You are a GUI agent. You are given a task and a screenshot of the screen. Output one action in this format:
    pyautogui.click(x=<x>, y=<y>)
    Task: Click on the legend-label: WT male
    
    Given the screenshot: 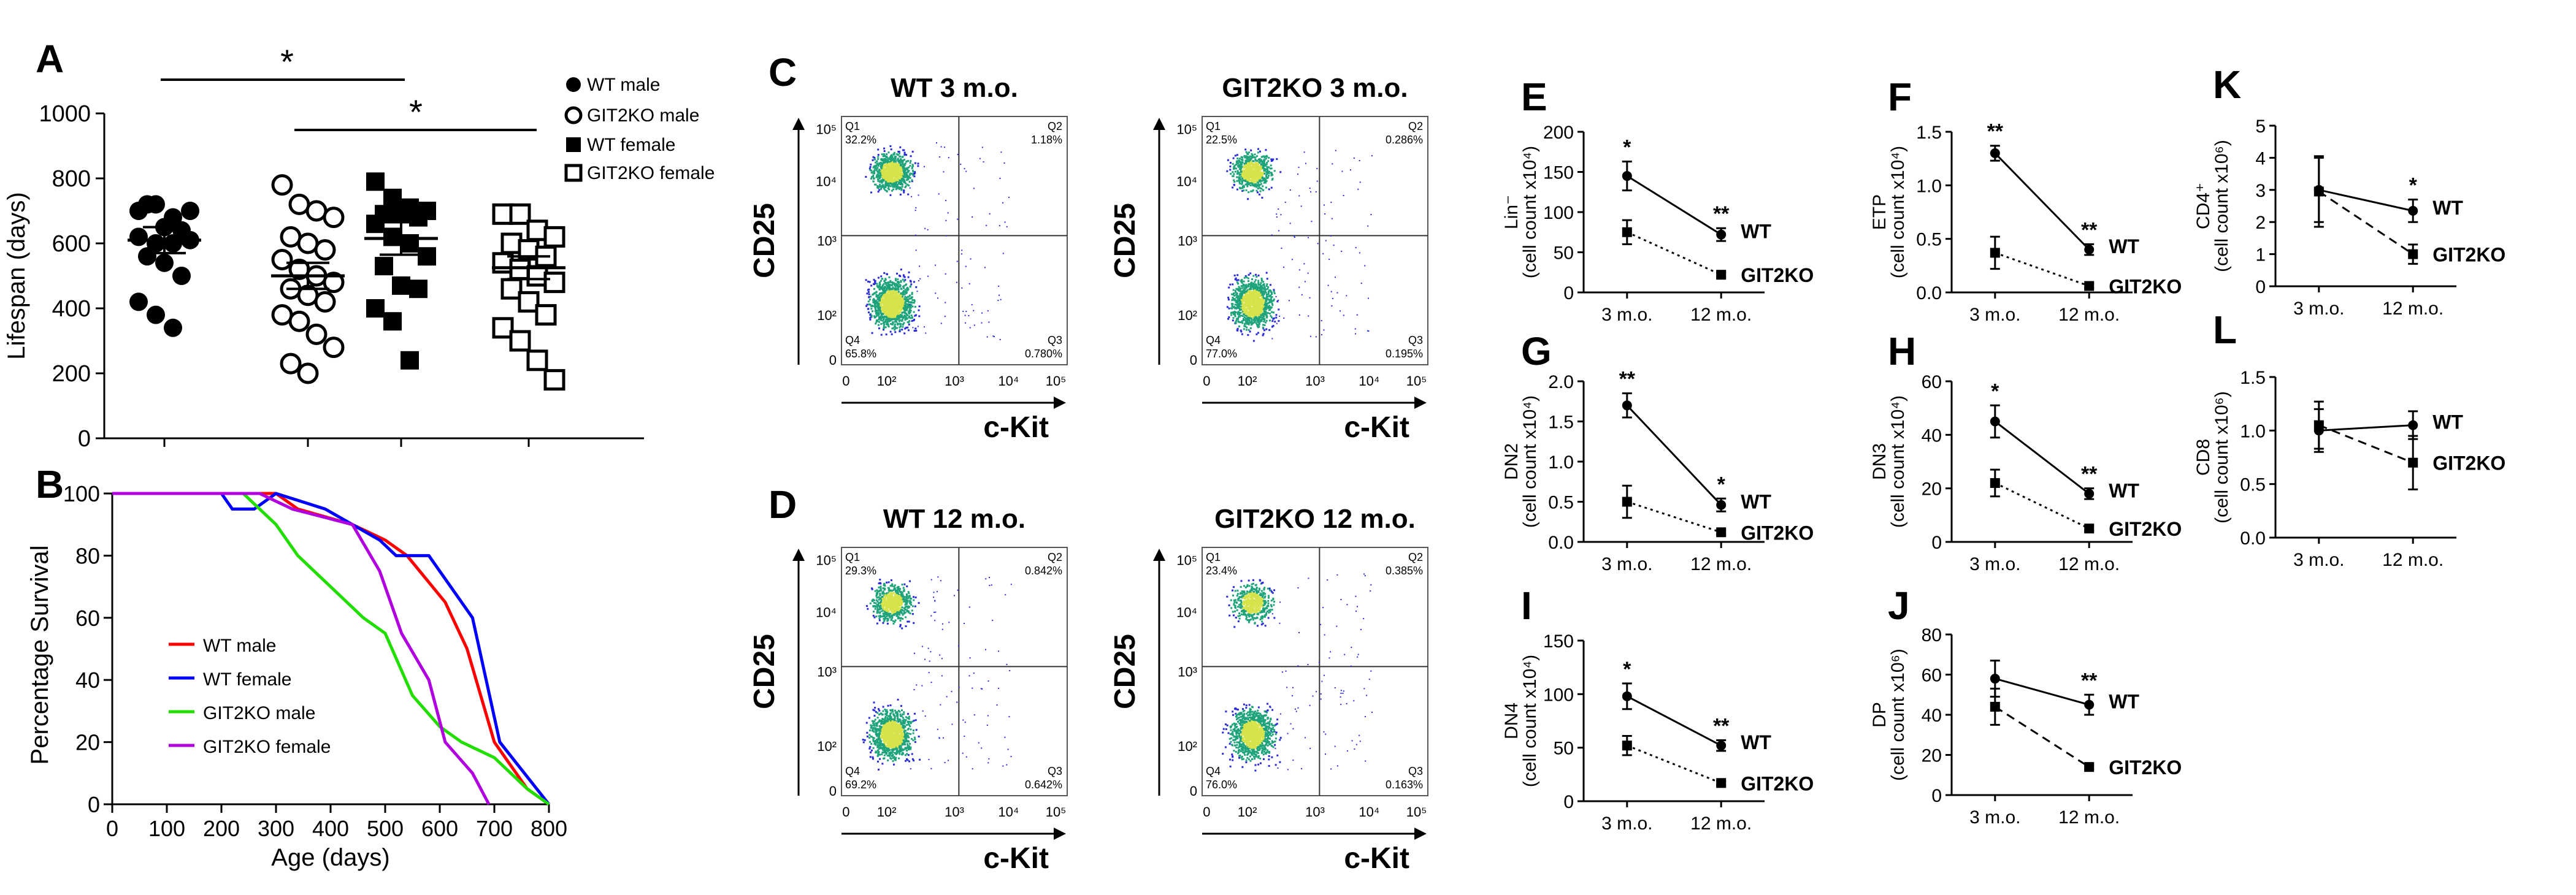 What is the action you would take?
    pyautogui.click(x=623, y=85)
    